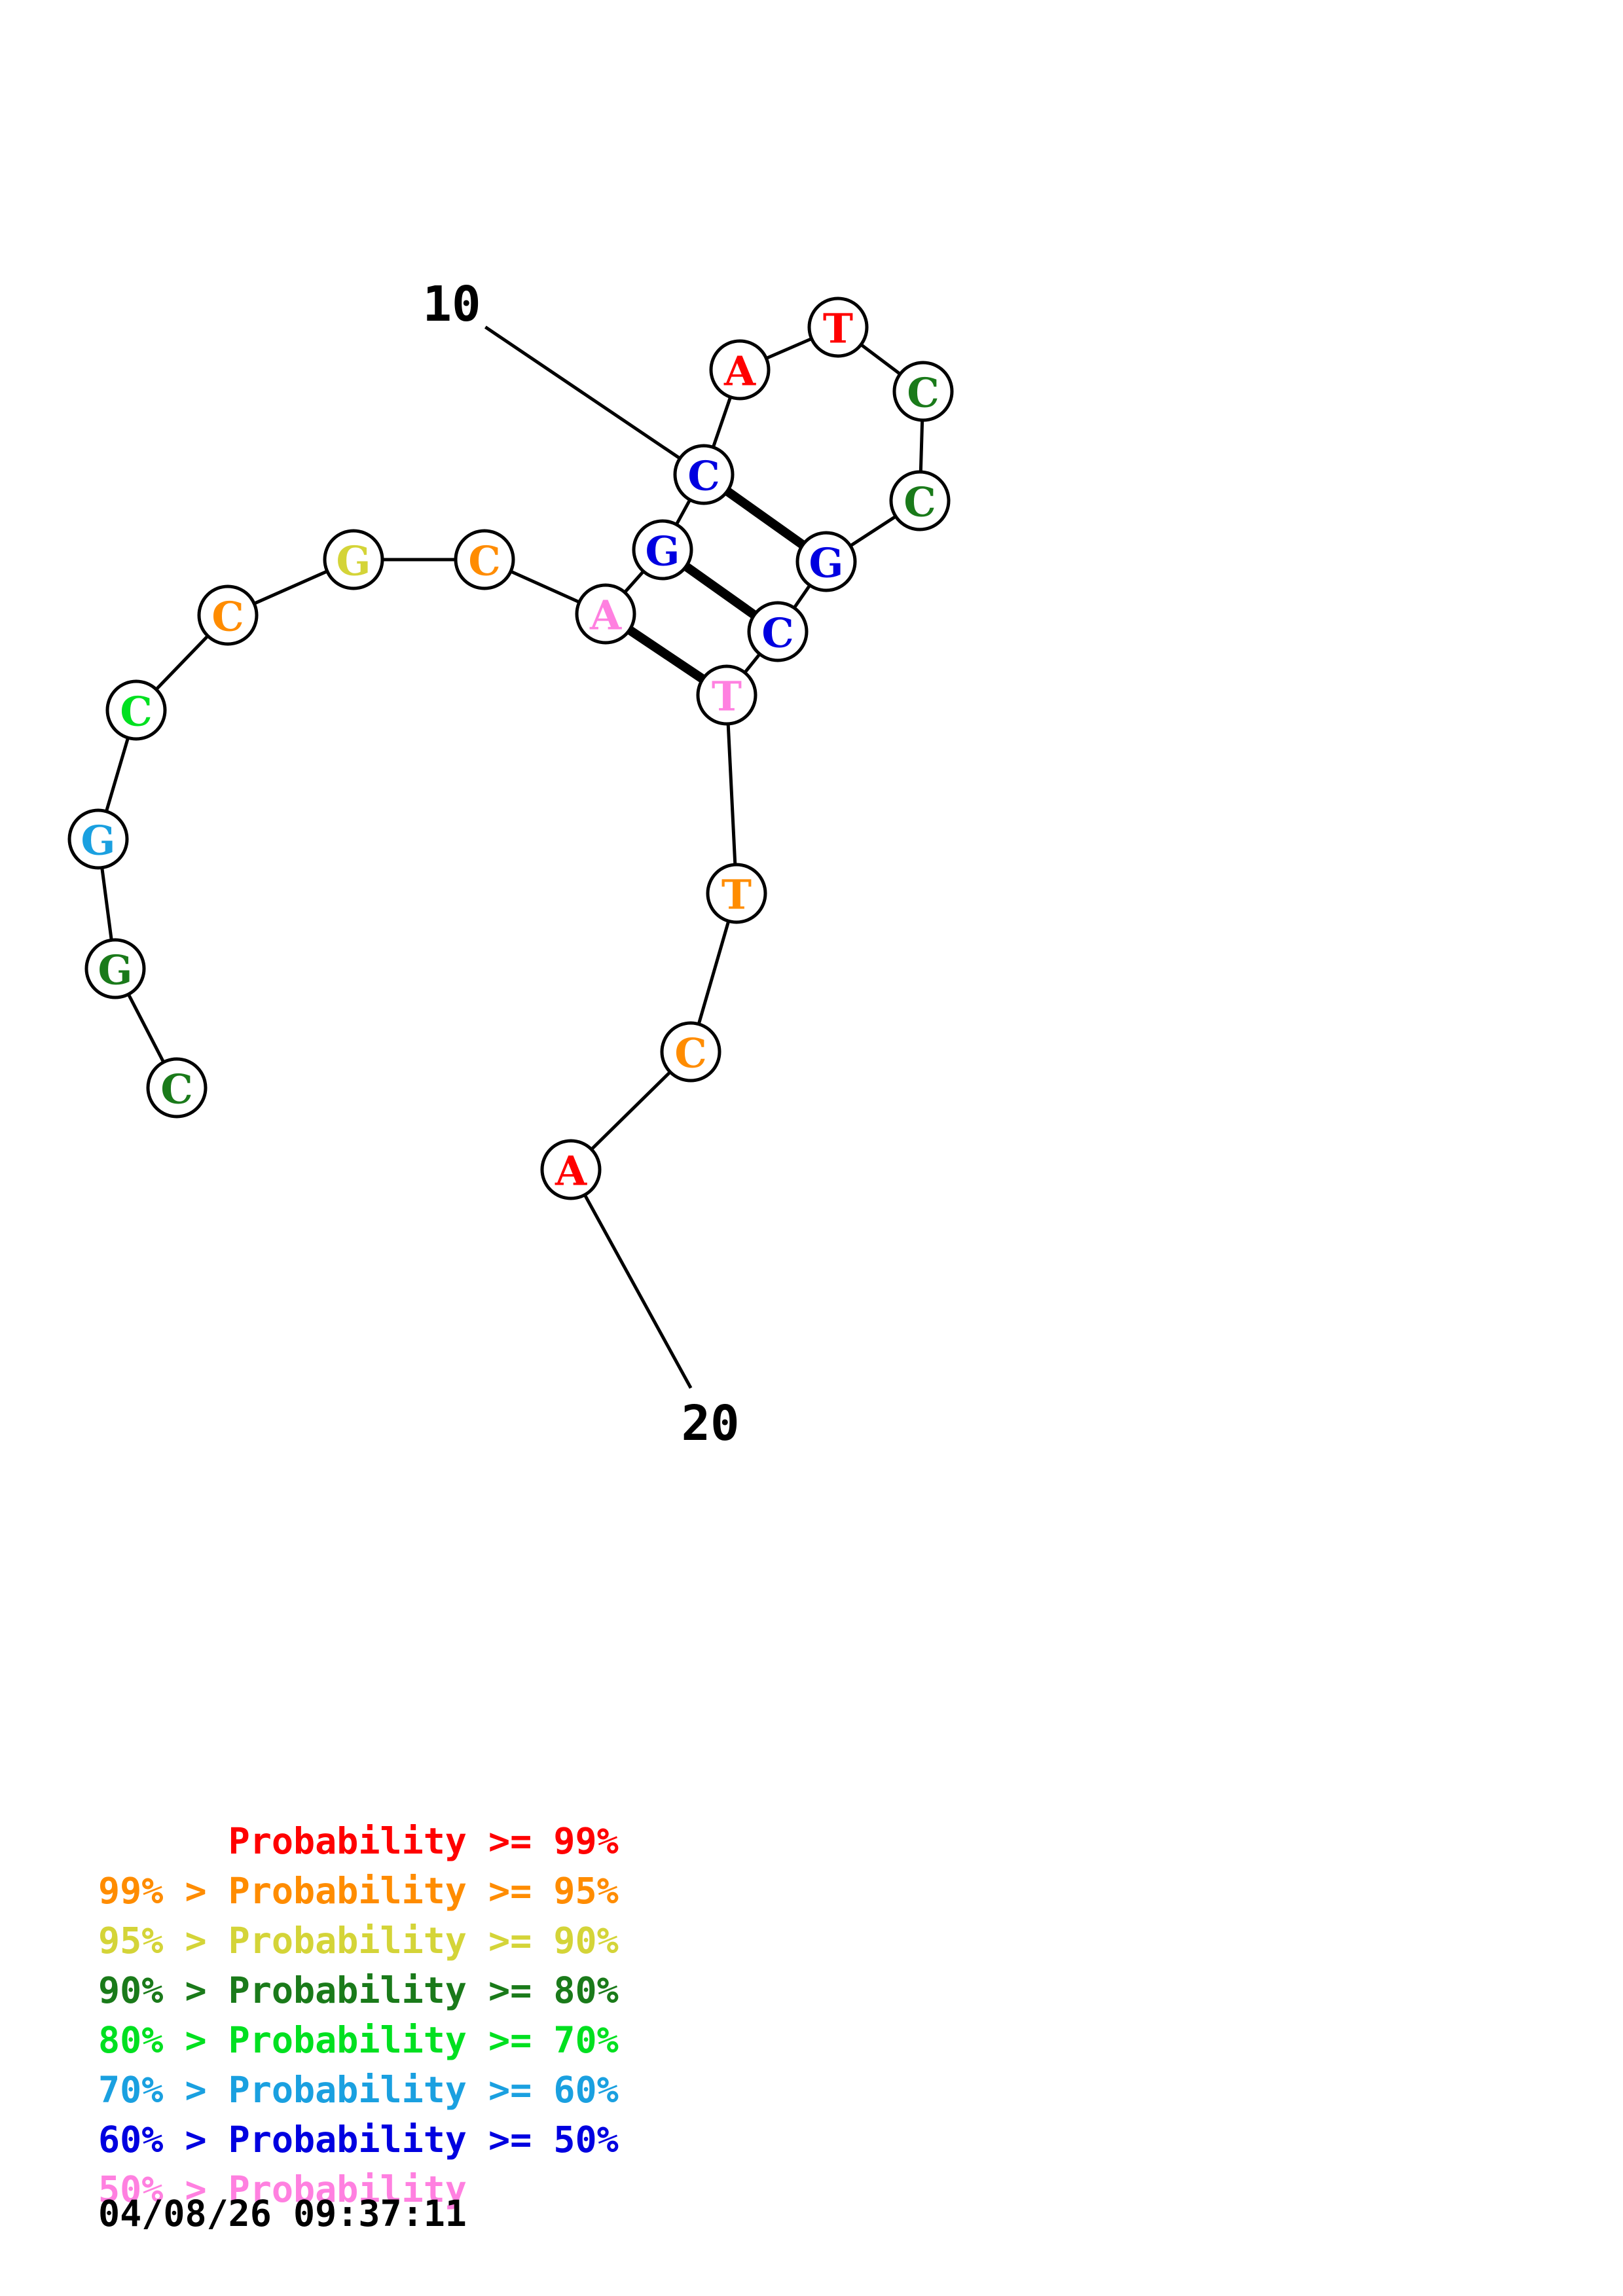 The image size is (1623, 2296). Describe the element at coordinates (358, 1990) in the screenshot. I see `legend-row: 90% > Probability >= 80%` at that location.